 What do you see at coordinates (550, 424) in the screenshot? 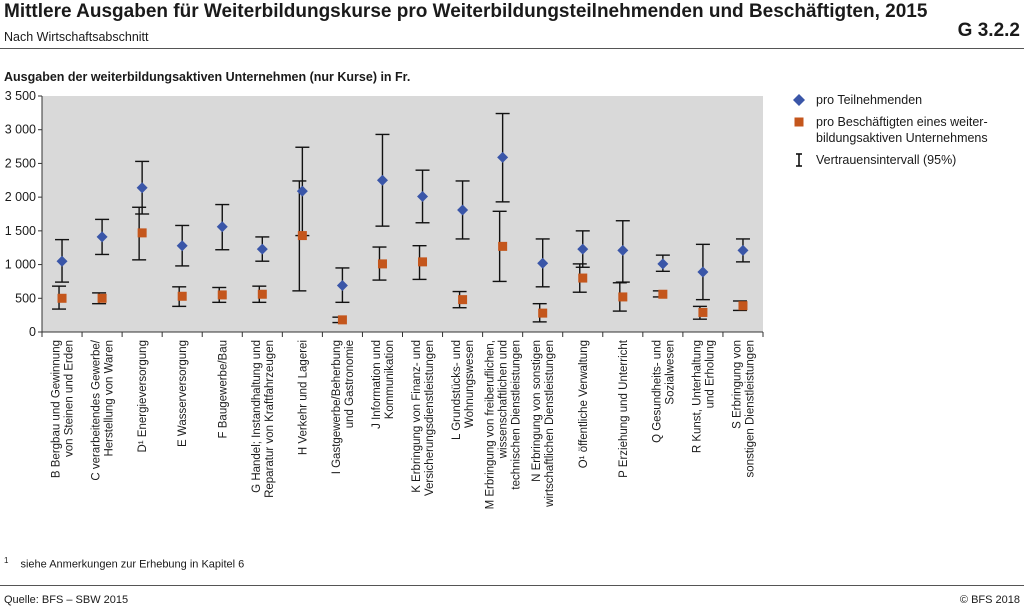
I see `x-category-label: wirtschaftlichen Dienstleistungen` at bounding box center [550, 424].